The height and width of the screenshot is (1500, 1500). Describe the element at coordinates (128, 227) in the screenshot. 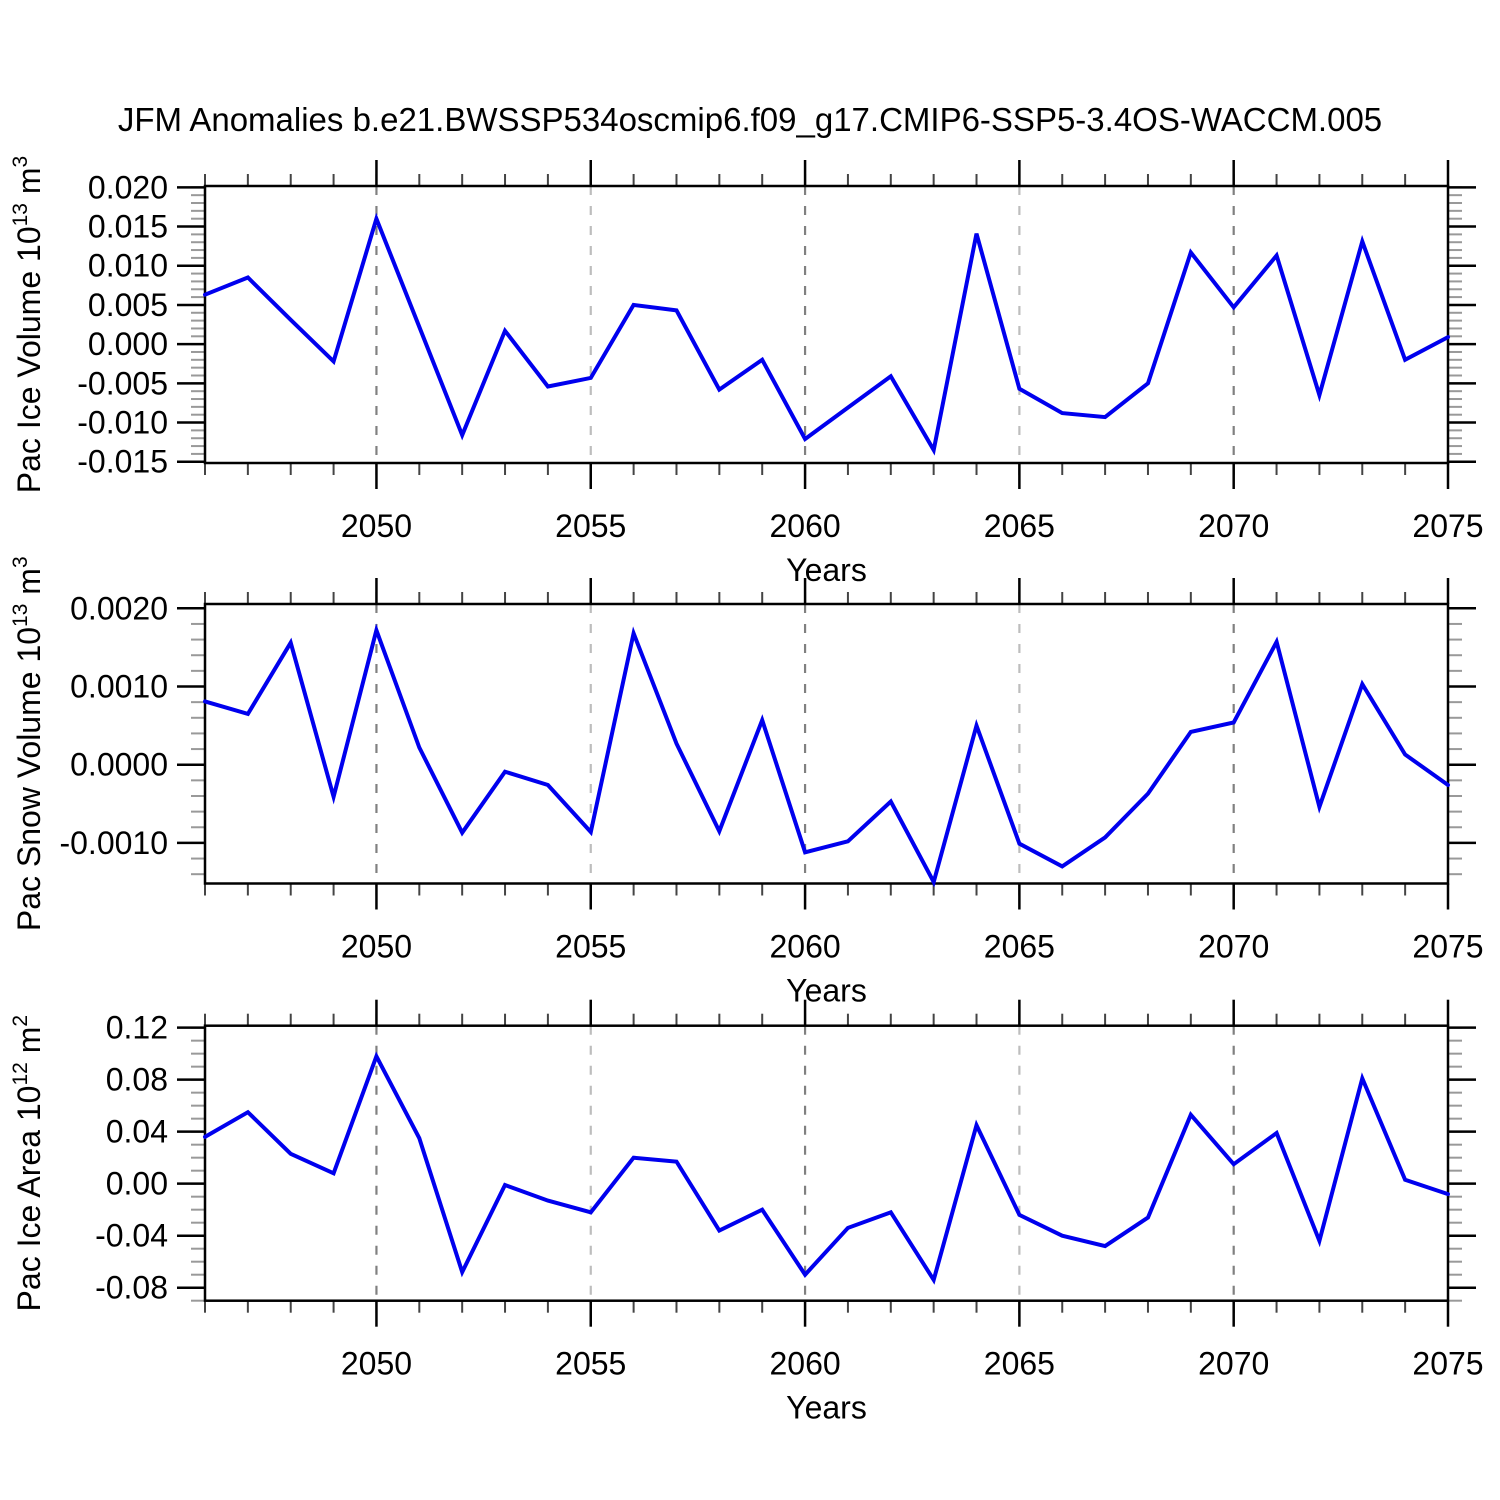

I see `y-tick-label: 0.015` at that location.